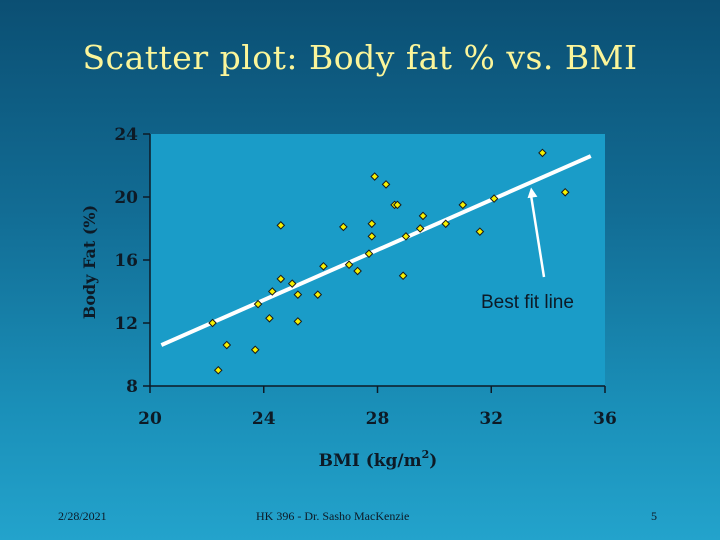 The image size is (720, 540). Describe the element at coordinates (82, 516) in the screenshot. I see `footer-date: 2/28/2021` at that location.